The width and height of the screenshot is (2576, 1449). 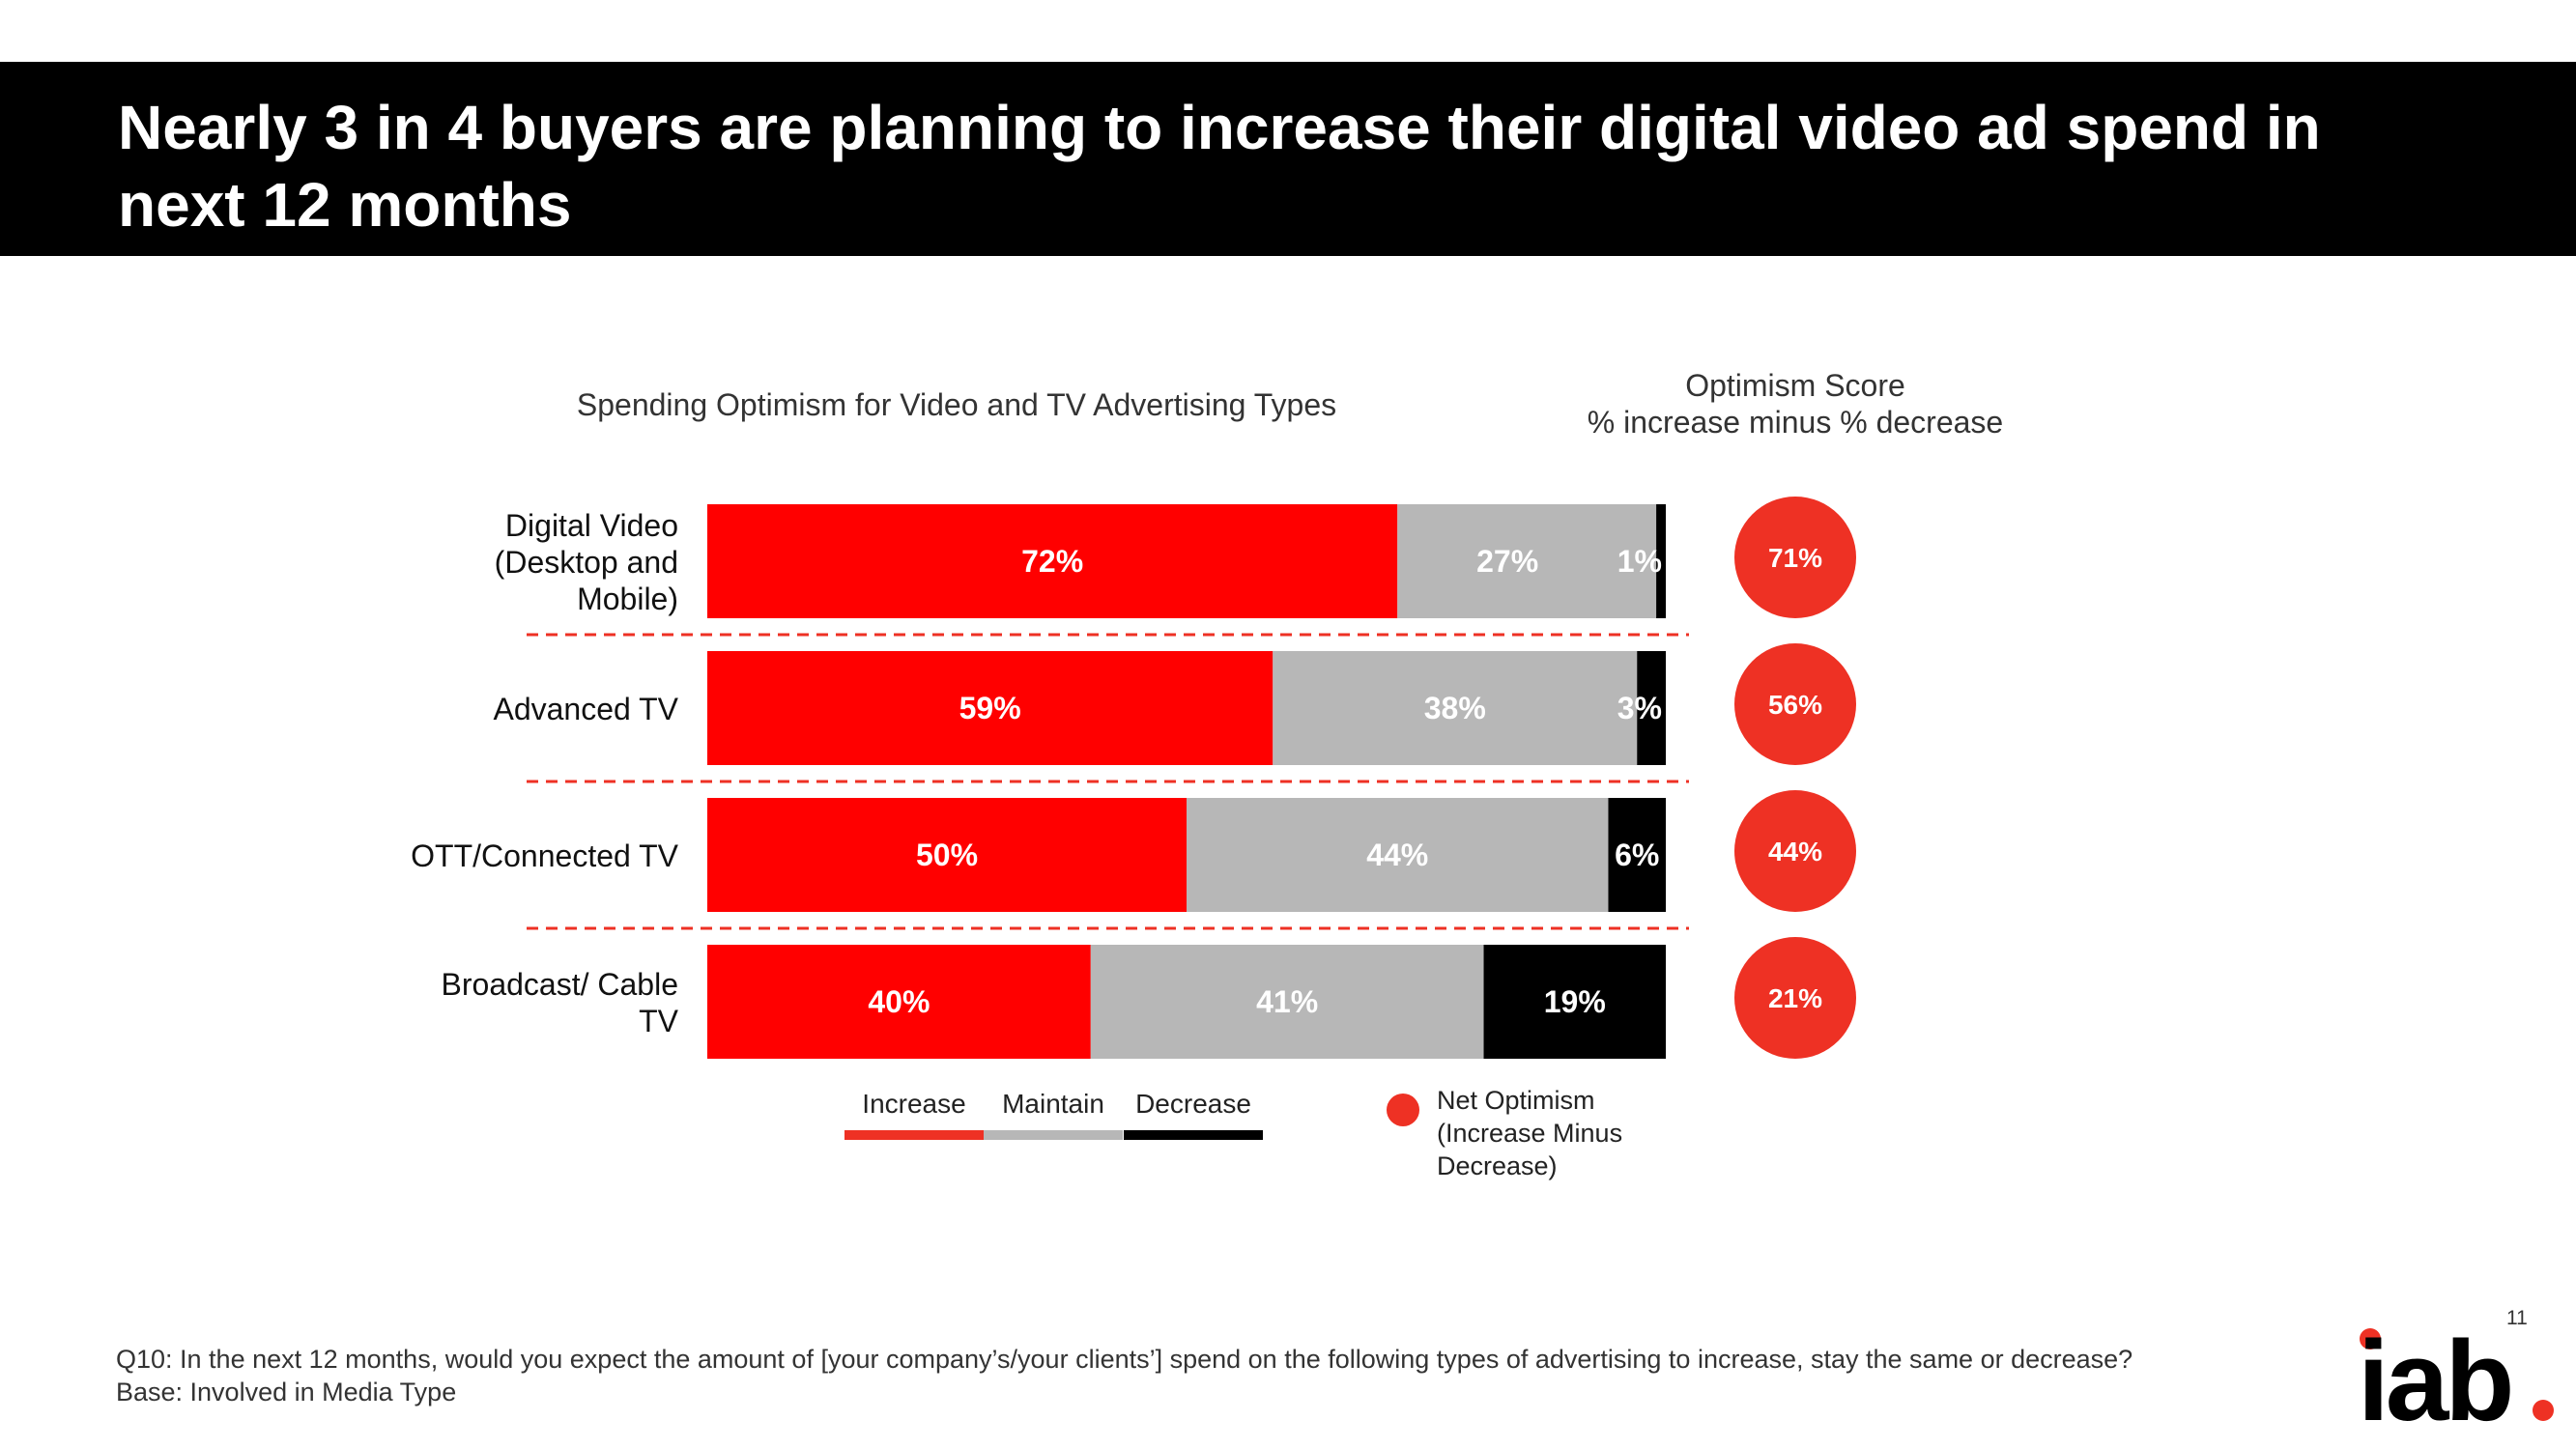 I want to click on legend-label: Decrease, so click(x=1193, y=1104).